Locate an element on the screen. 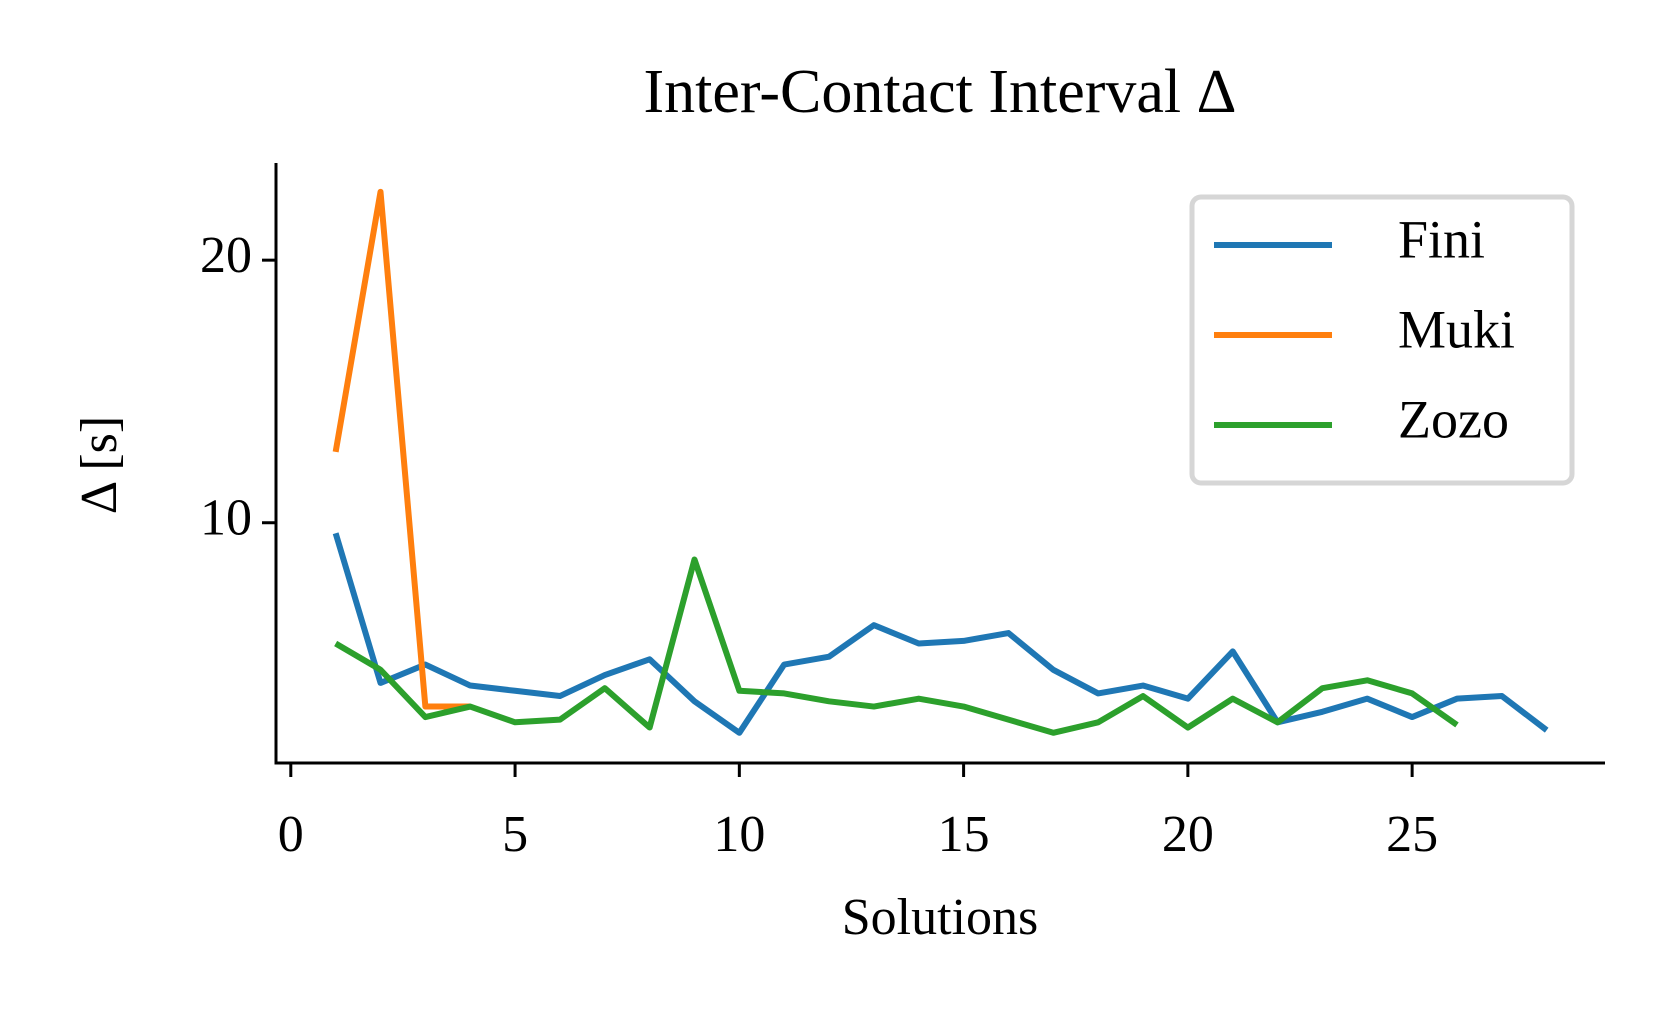 Image resolution: width=1664 pixels, height=1018 pixels. legend-label: Fini is located at coordinates (1441, 239).